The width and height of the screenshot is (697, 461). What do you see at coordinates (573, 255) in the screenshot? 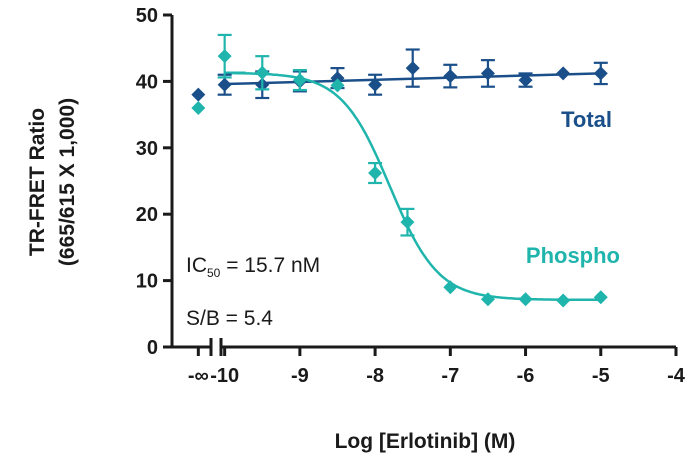
I see `series-label-phospho: Phospho` at bounding box center [573, 255].